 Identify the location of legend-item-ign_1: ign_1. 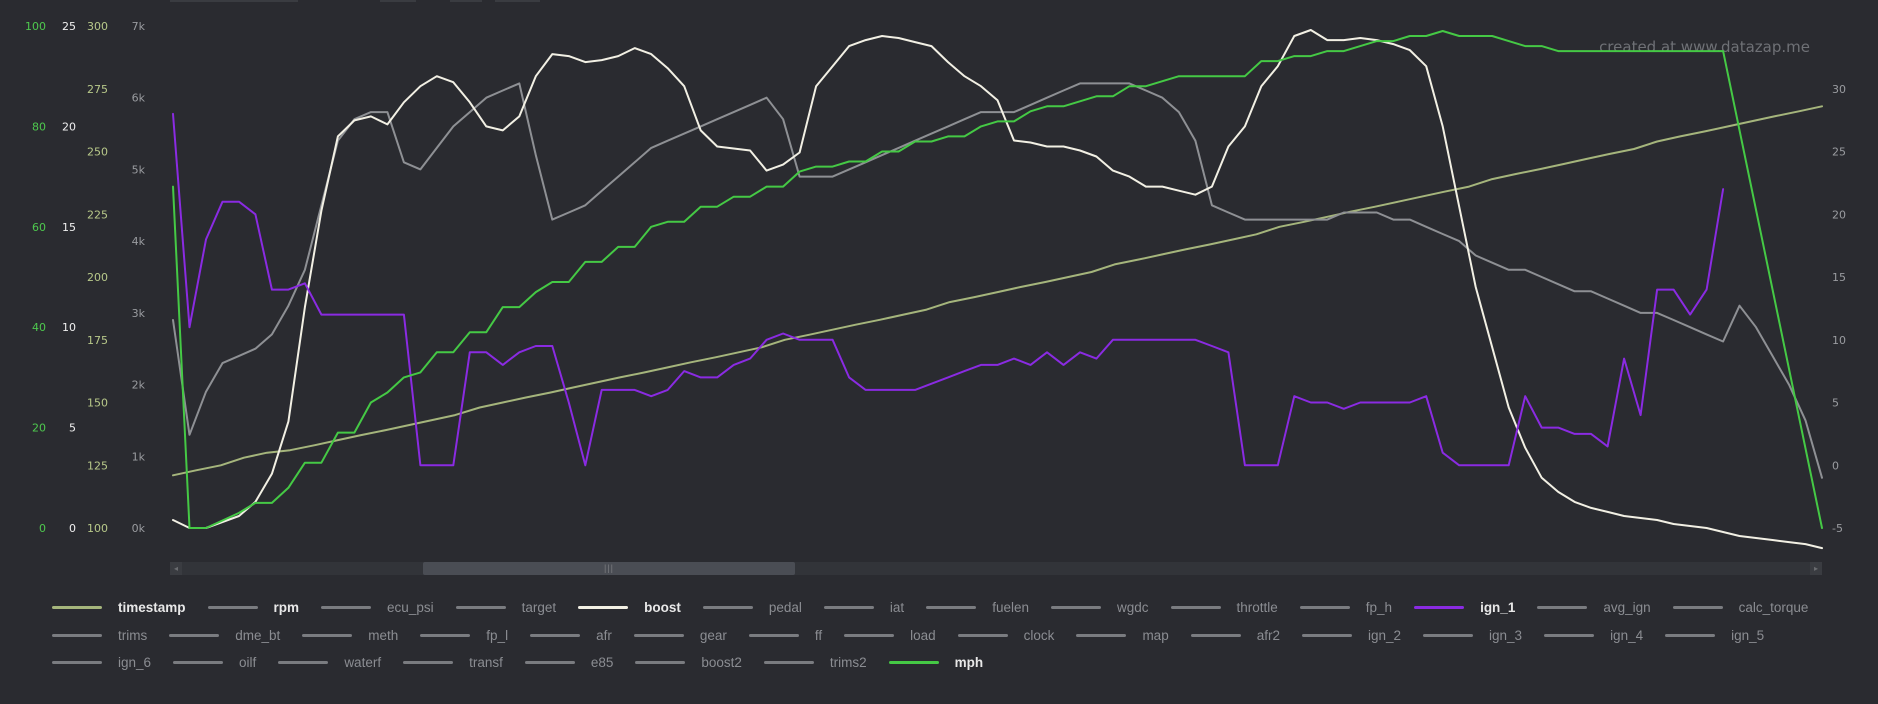
(1464, 608).